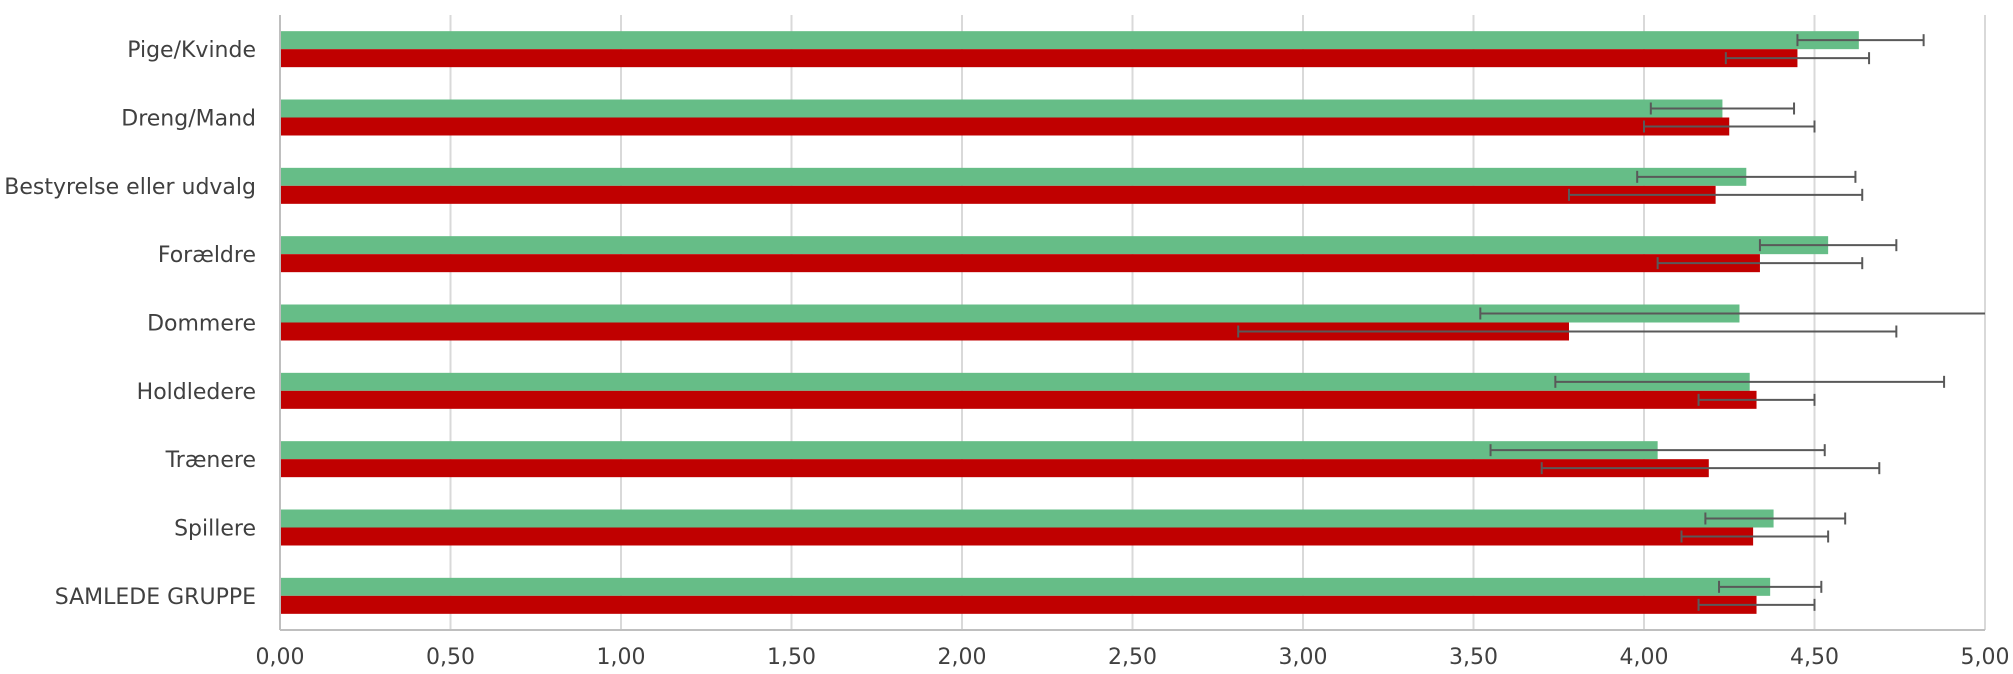  Describe the element at coordinates (1814, 657) in the screenshot. I see `x-tick-label: 4,50` at that location.